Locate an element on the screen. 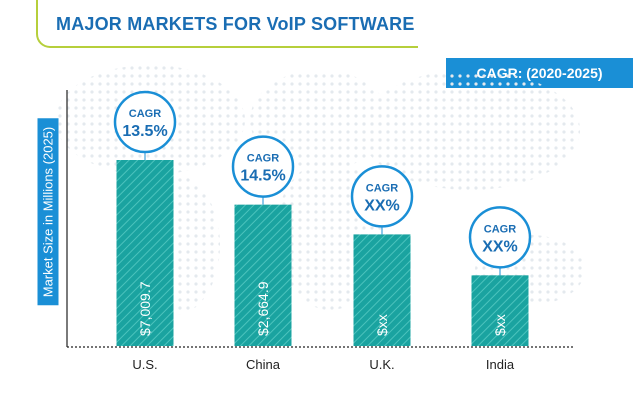  title-frame is located at coordinates (227, 24).